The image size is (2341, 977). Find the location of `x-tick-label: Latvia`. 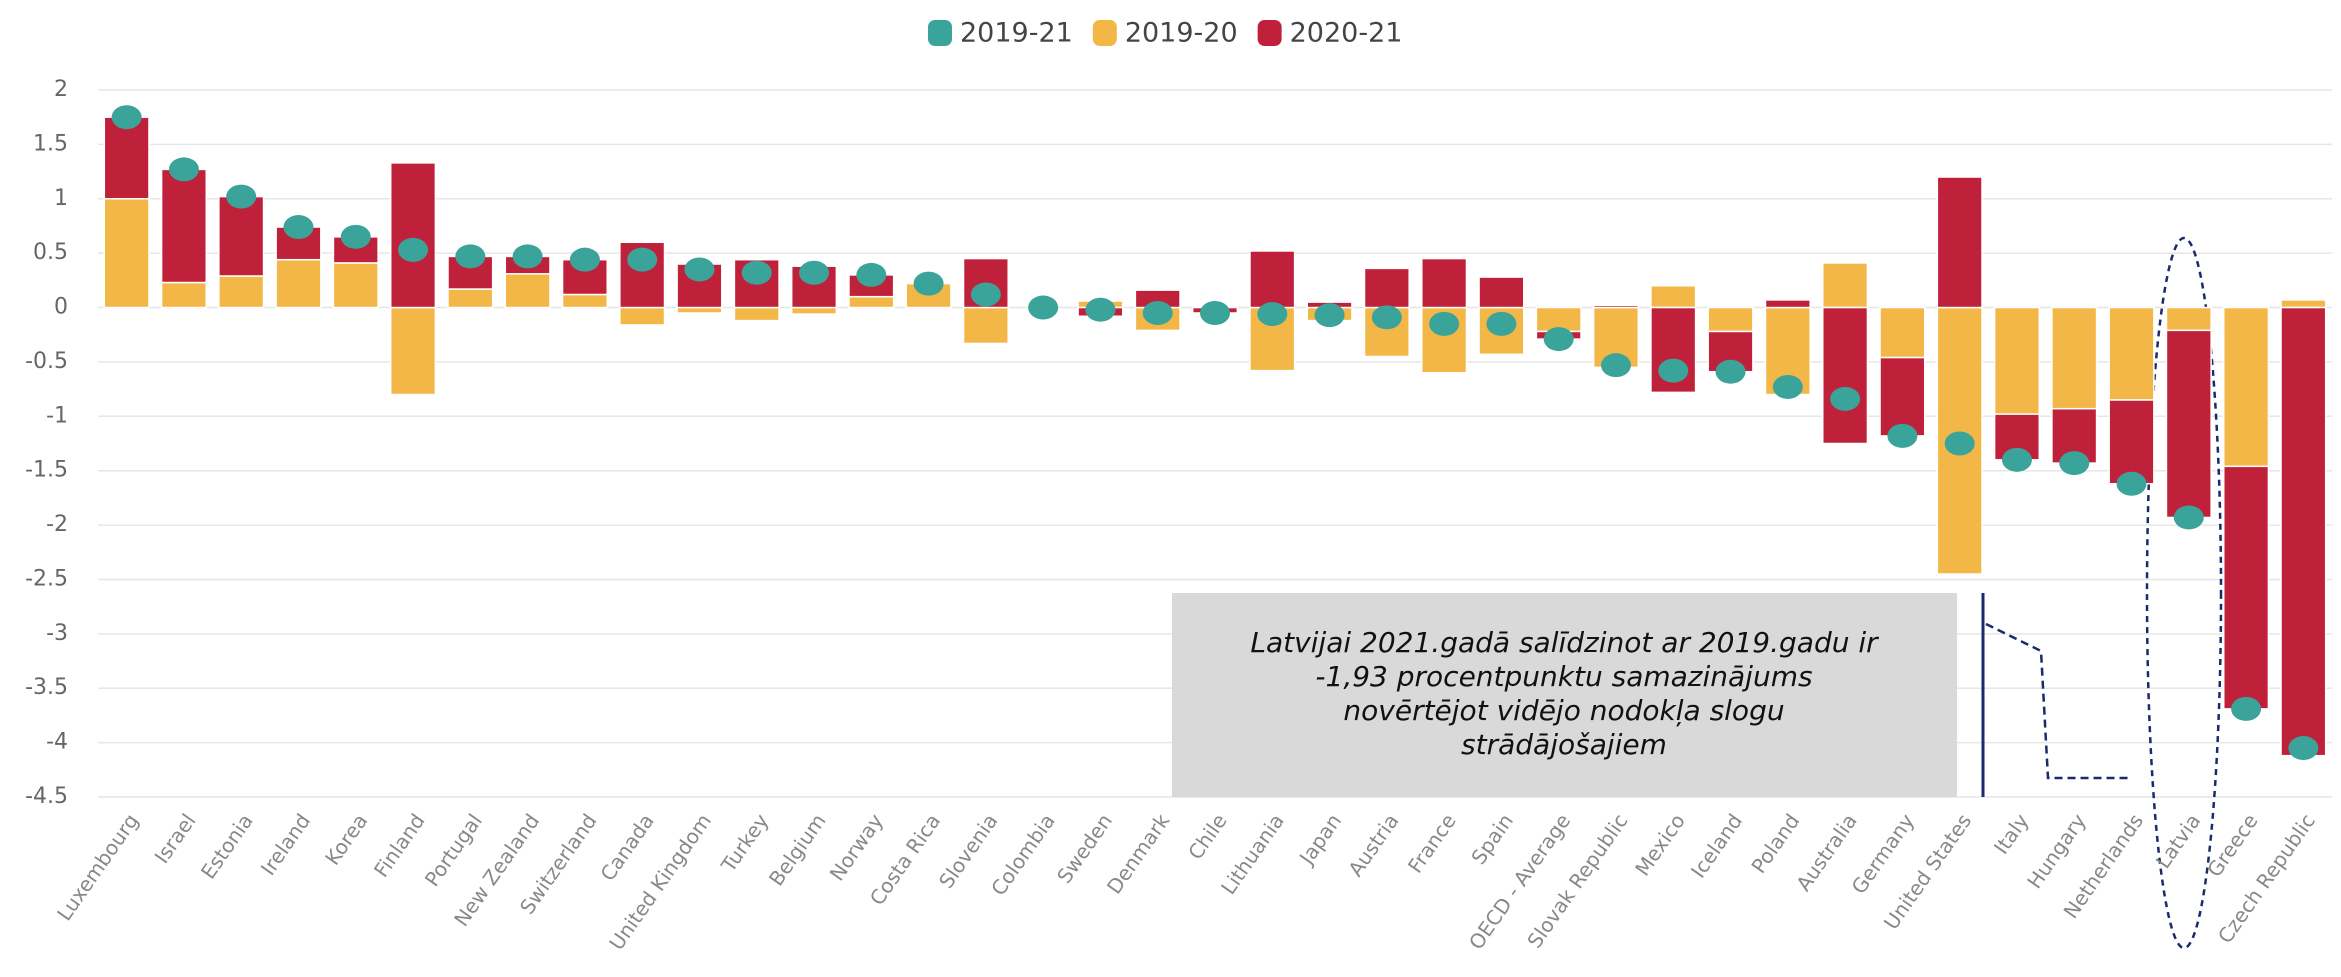

x-tick-label: Latvia is located at coordinates (2178, 841).